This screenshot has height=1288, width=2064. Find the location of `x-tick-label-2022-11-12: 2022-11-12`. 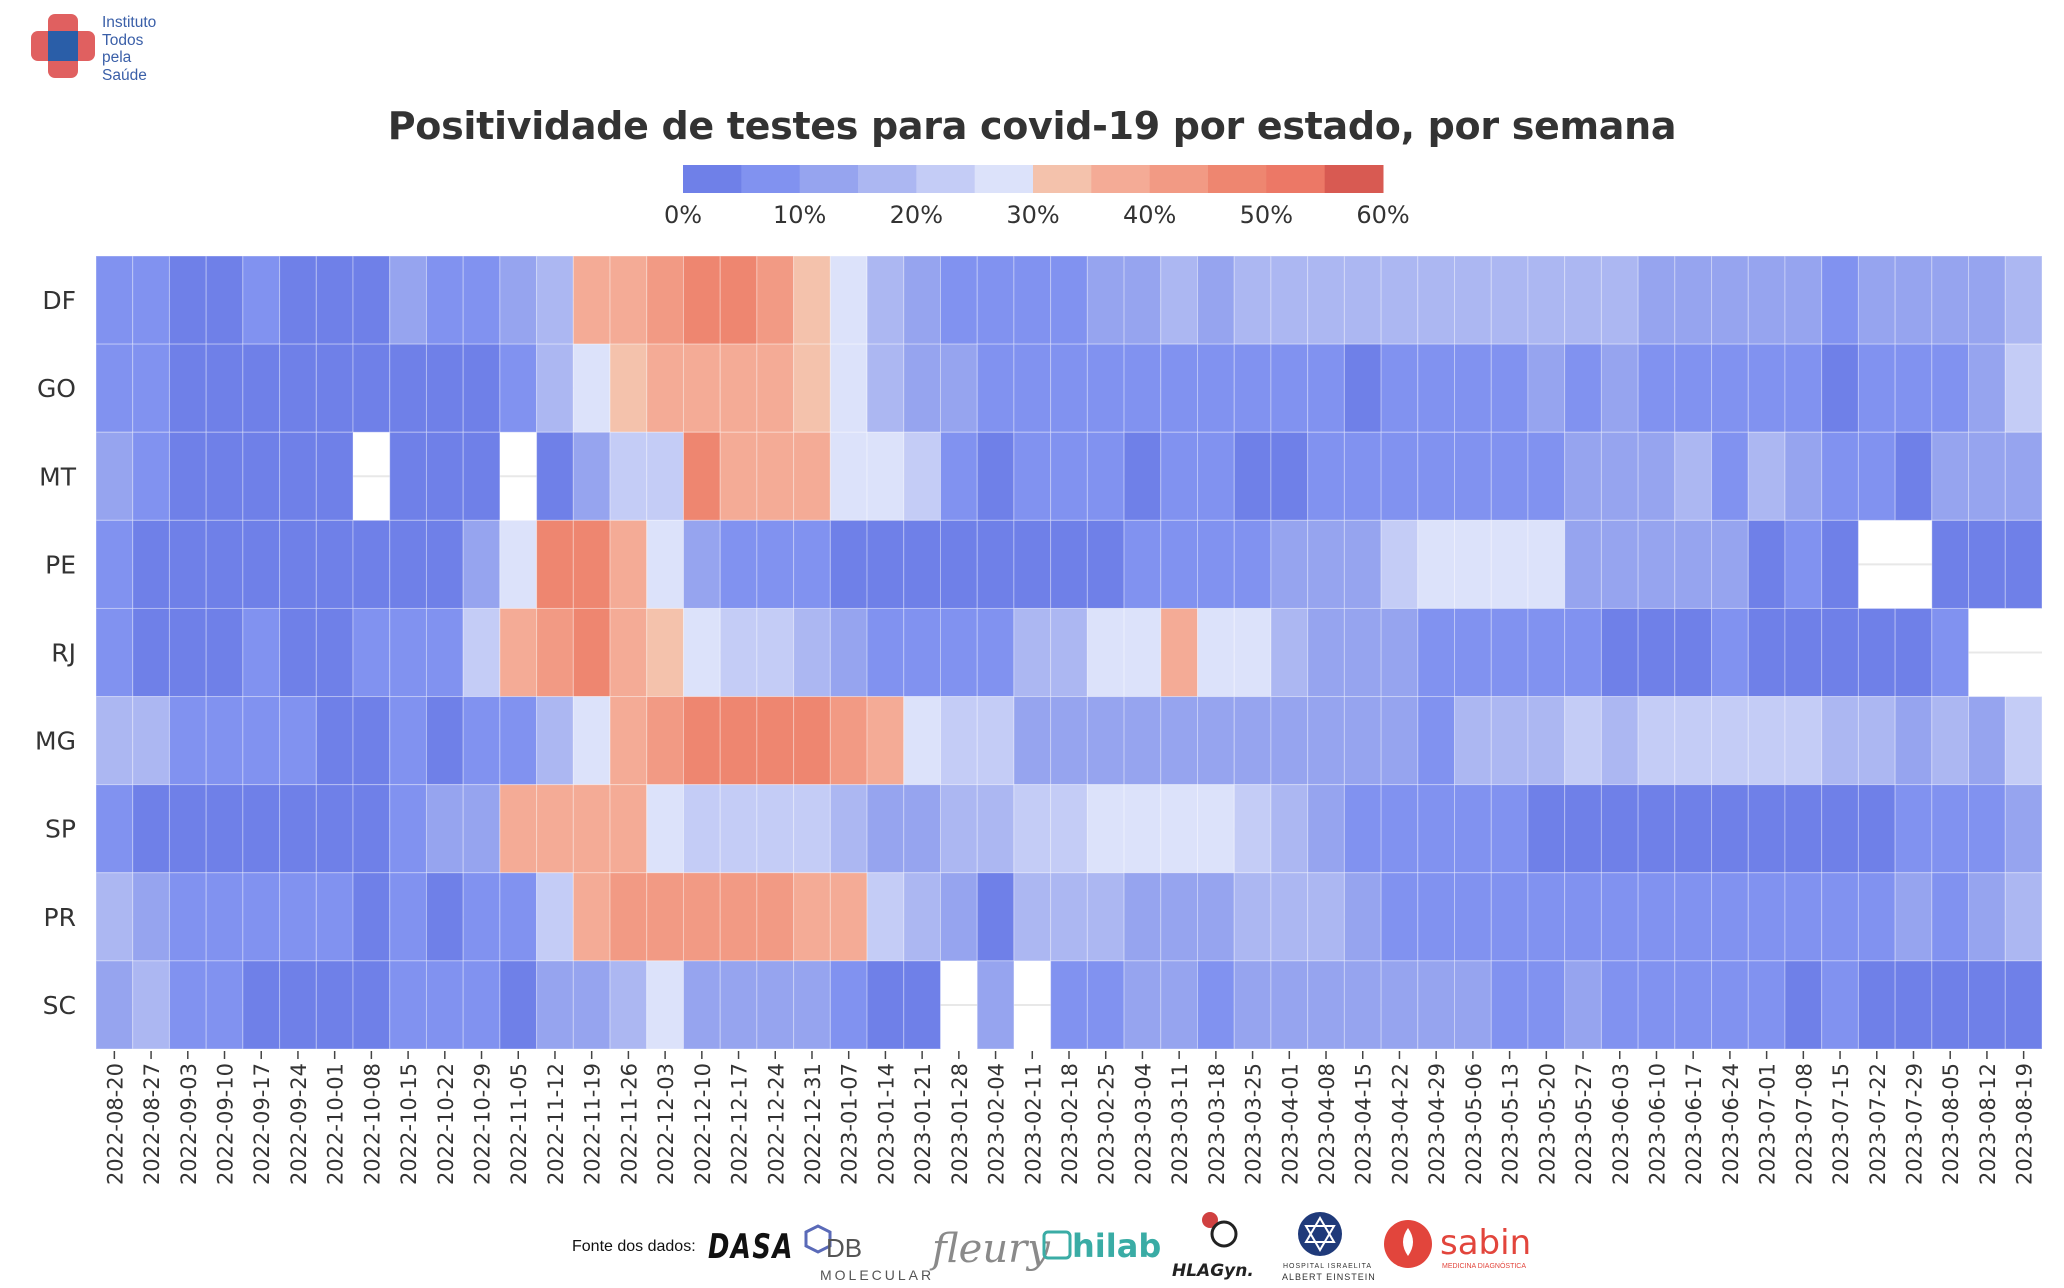

x-tick-label-2022-11-12: 2022-11-12 is located at coordinates (556, 1124).